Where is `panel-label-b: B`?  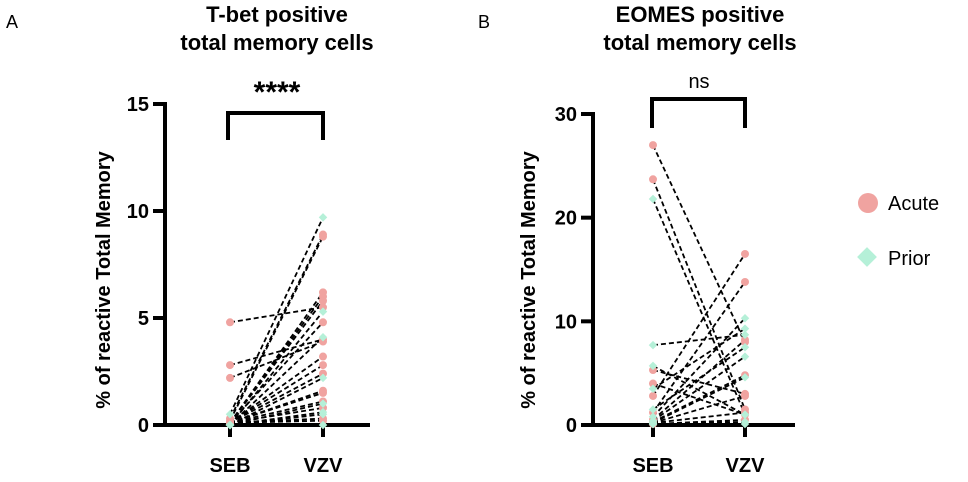 panel-label-b: B is located at coordinates (484, 22).